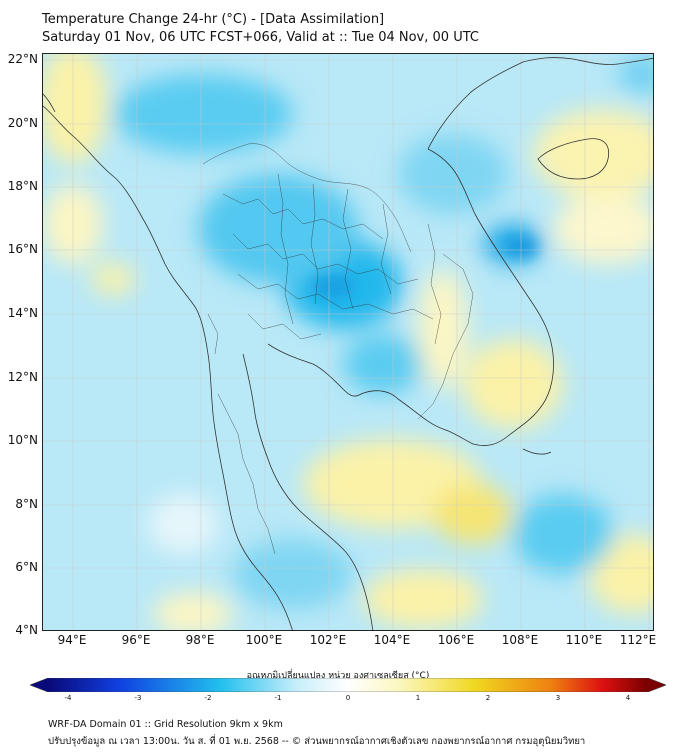  Describe the element at coordinates (138, 698) in the screenshot. I see `colorbar-tick: -3` at that location.